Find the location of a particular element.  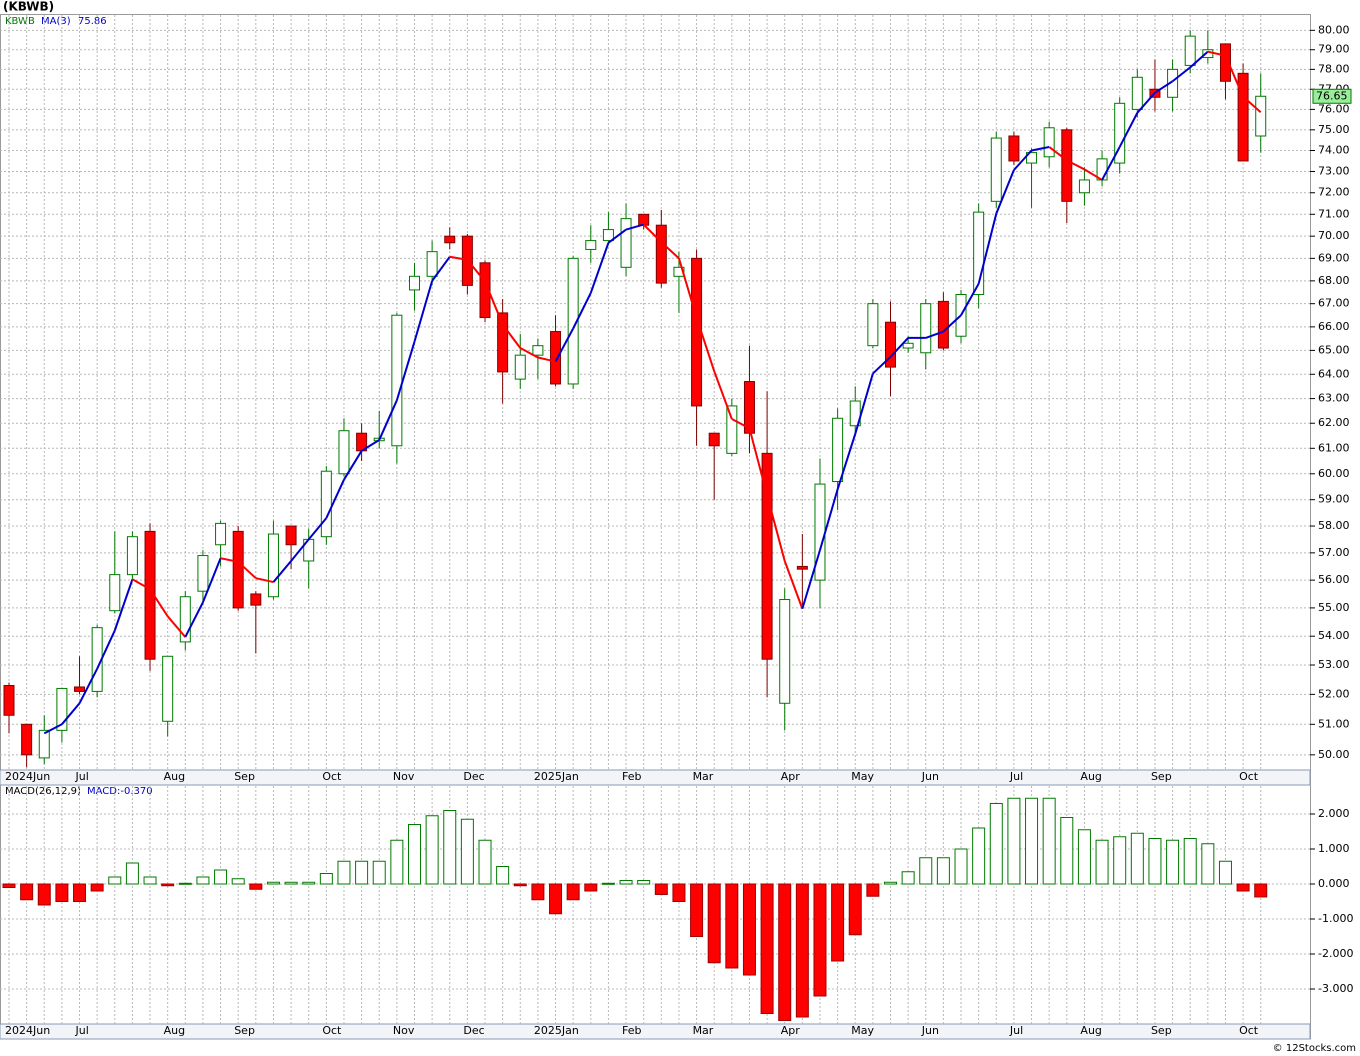

y-tick-label: -2.000 is located at coordinates (1335, 953).